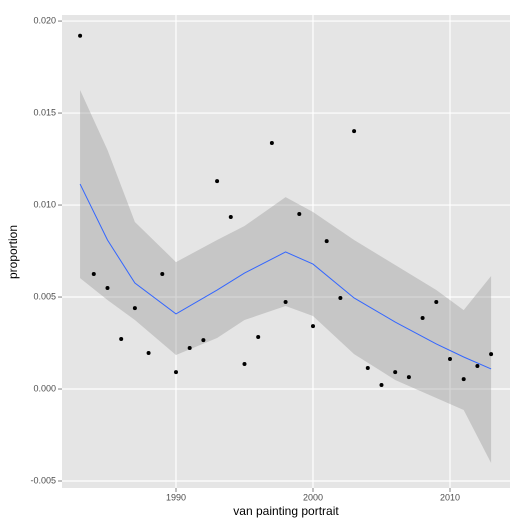 Image resolution: width=525 pixels, height=525 pixels. I want to click on y-axis-title: proportion, so click(13, 252).